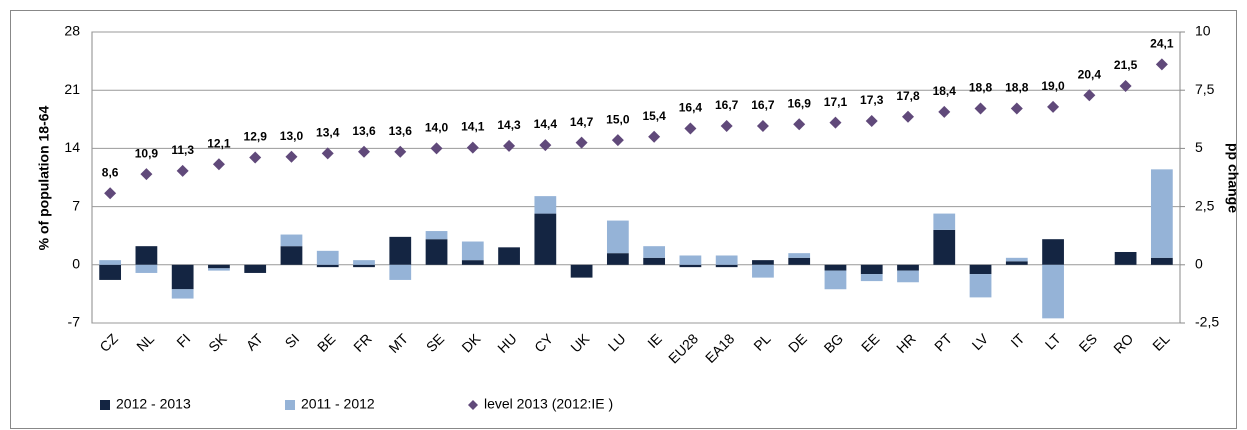 This screenshot has height=430, width=1247. Describe the element at coordinates (797, 342) in the screenshot. I see `x-tick-label: DE` at that location.